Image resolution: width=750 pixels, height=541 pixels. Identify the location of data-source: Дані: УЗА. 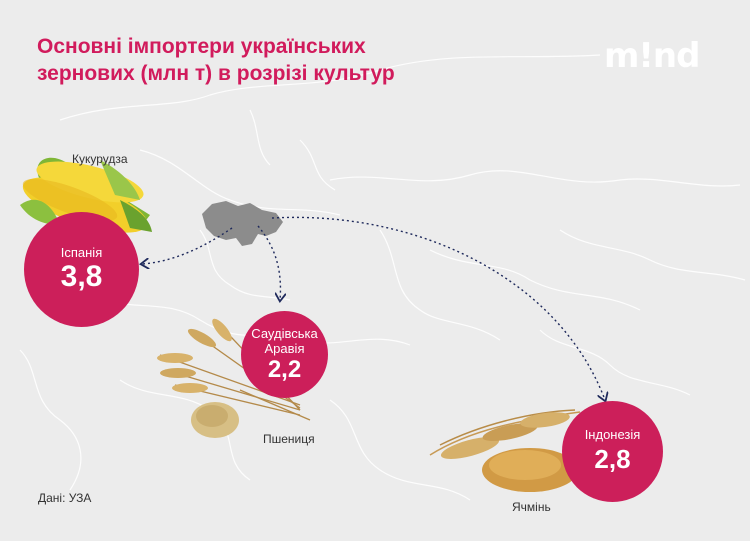
(65, 498).